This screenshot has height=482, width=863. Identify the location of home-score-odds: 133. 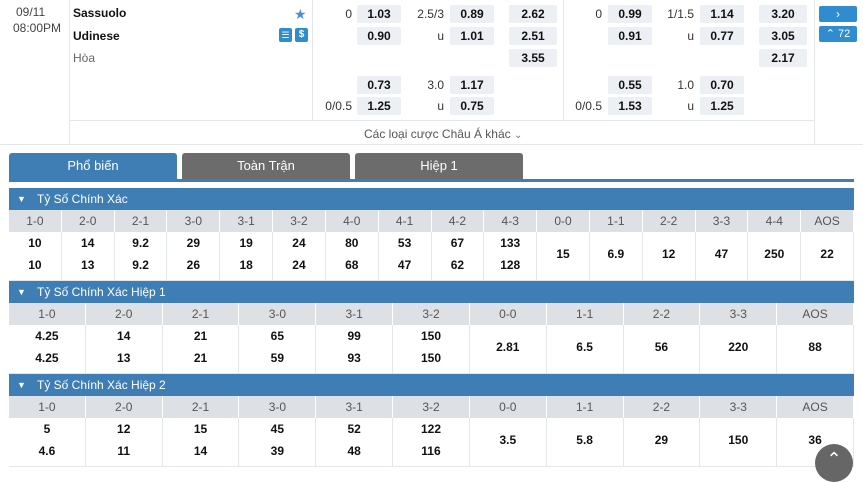
(510, 243).